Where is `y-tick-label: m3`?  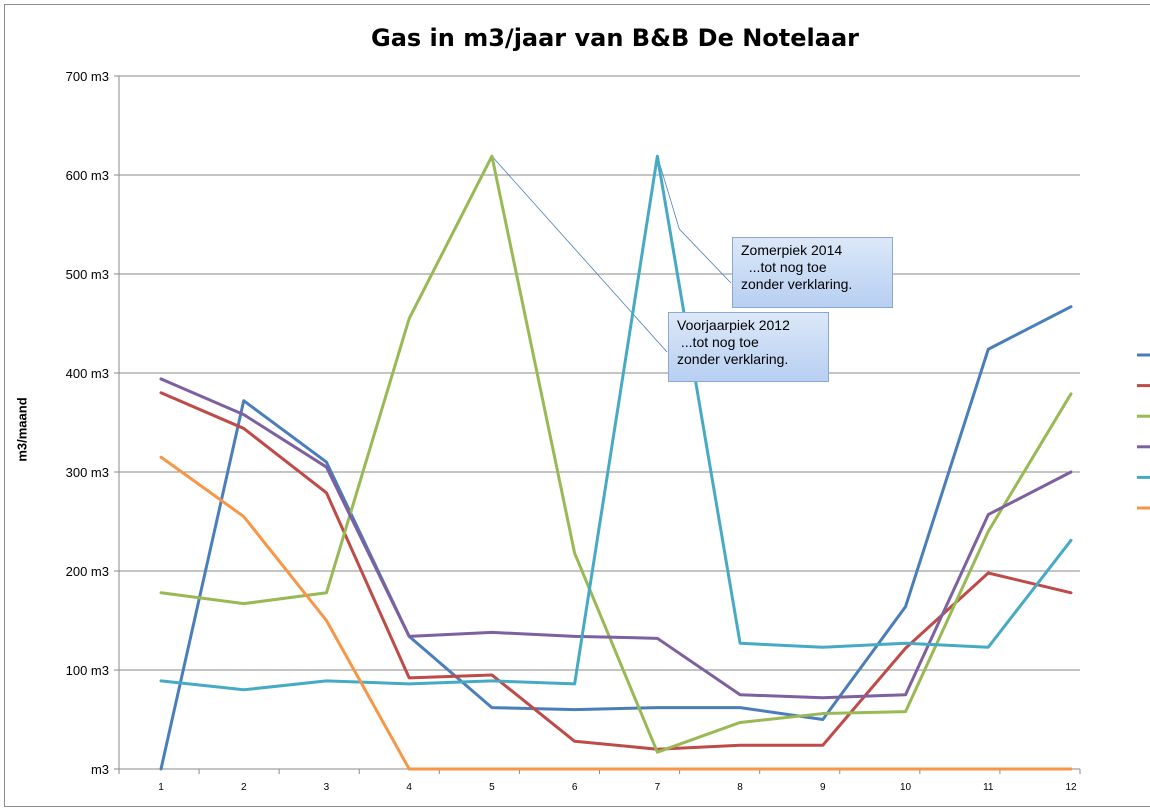 y-tick-label: m3 is located at coordinates (100, 769).